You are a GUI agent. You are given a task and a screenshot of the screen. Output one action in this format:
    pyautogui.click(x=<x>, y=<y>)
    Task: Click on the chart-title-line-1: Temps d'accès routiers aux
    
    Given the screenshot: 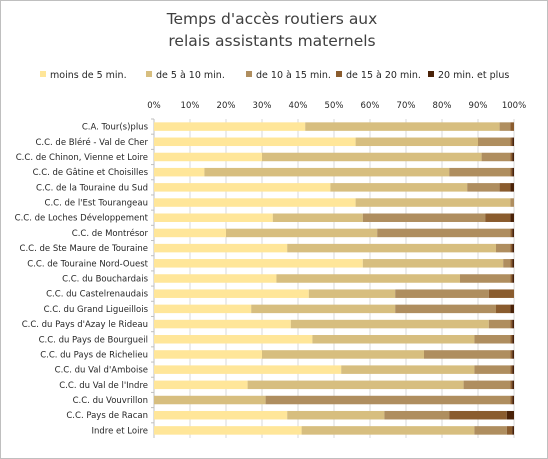 What is the action you would take?
    pyautogui.click(x=272, y=19)
    